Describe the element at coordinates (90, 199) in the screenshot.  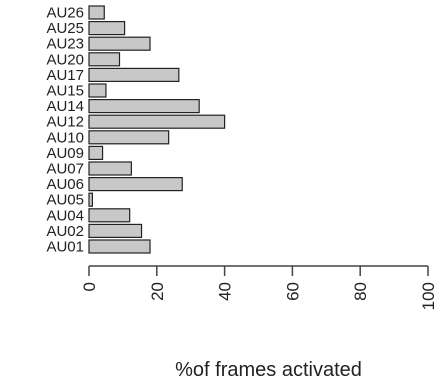
I see `bar-au05` at that location.